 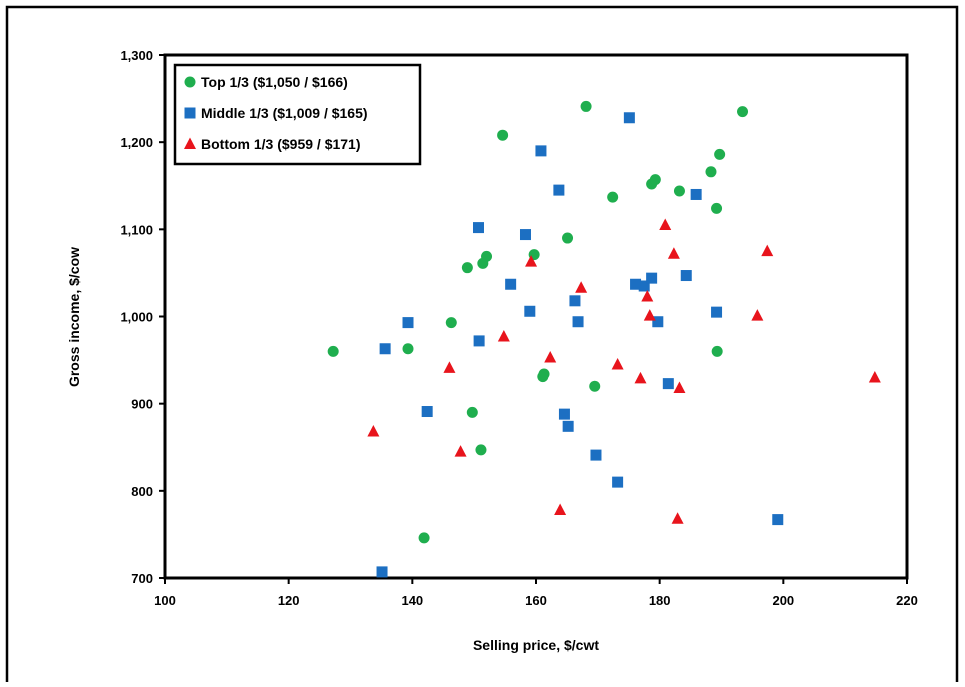 What do you see at coordinates (190, 143) in the screenshot?
I see `legend-marker-triangle` at bounding box center [190, 143].